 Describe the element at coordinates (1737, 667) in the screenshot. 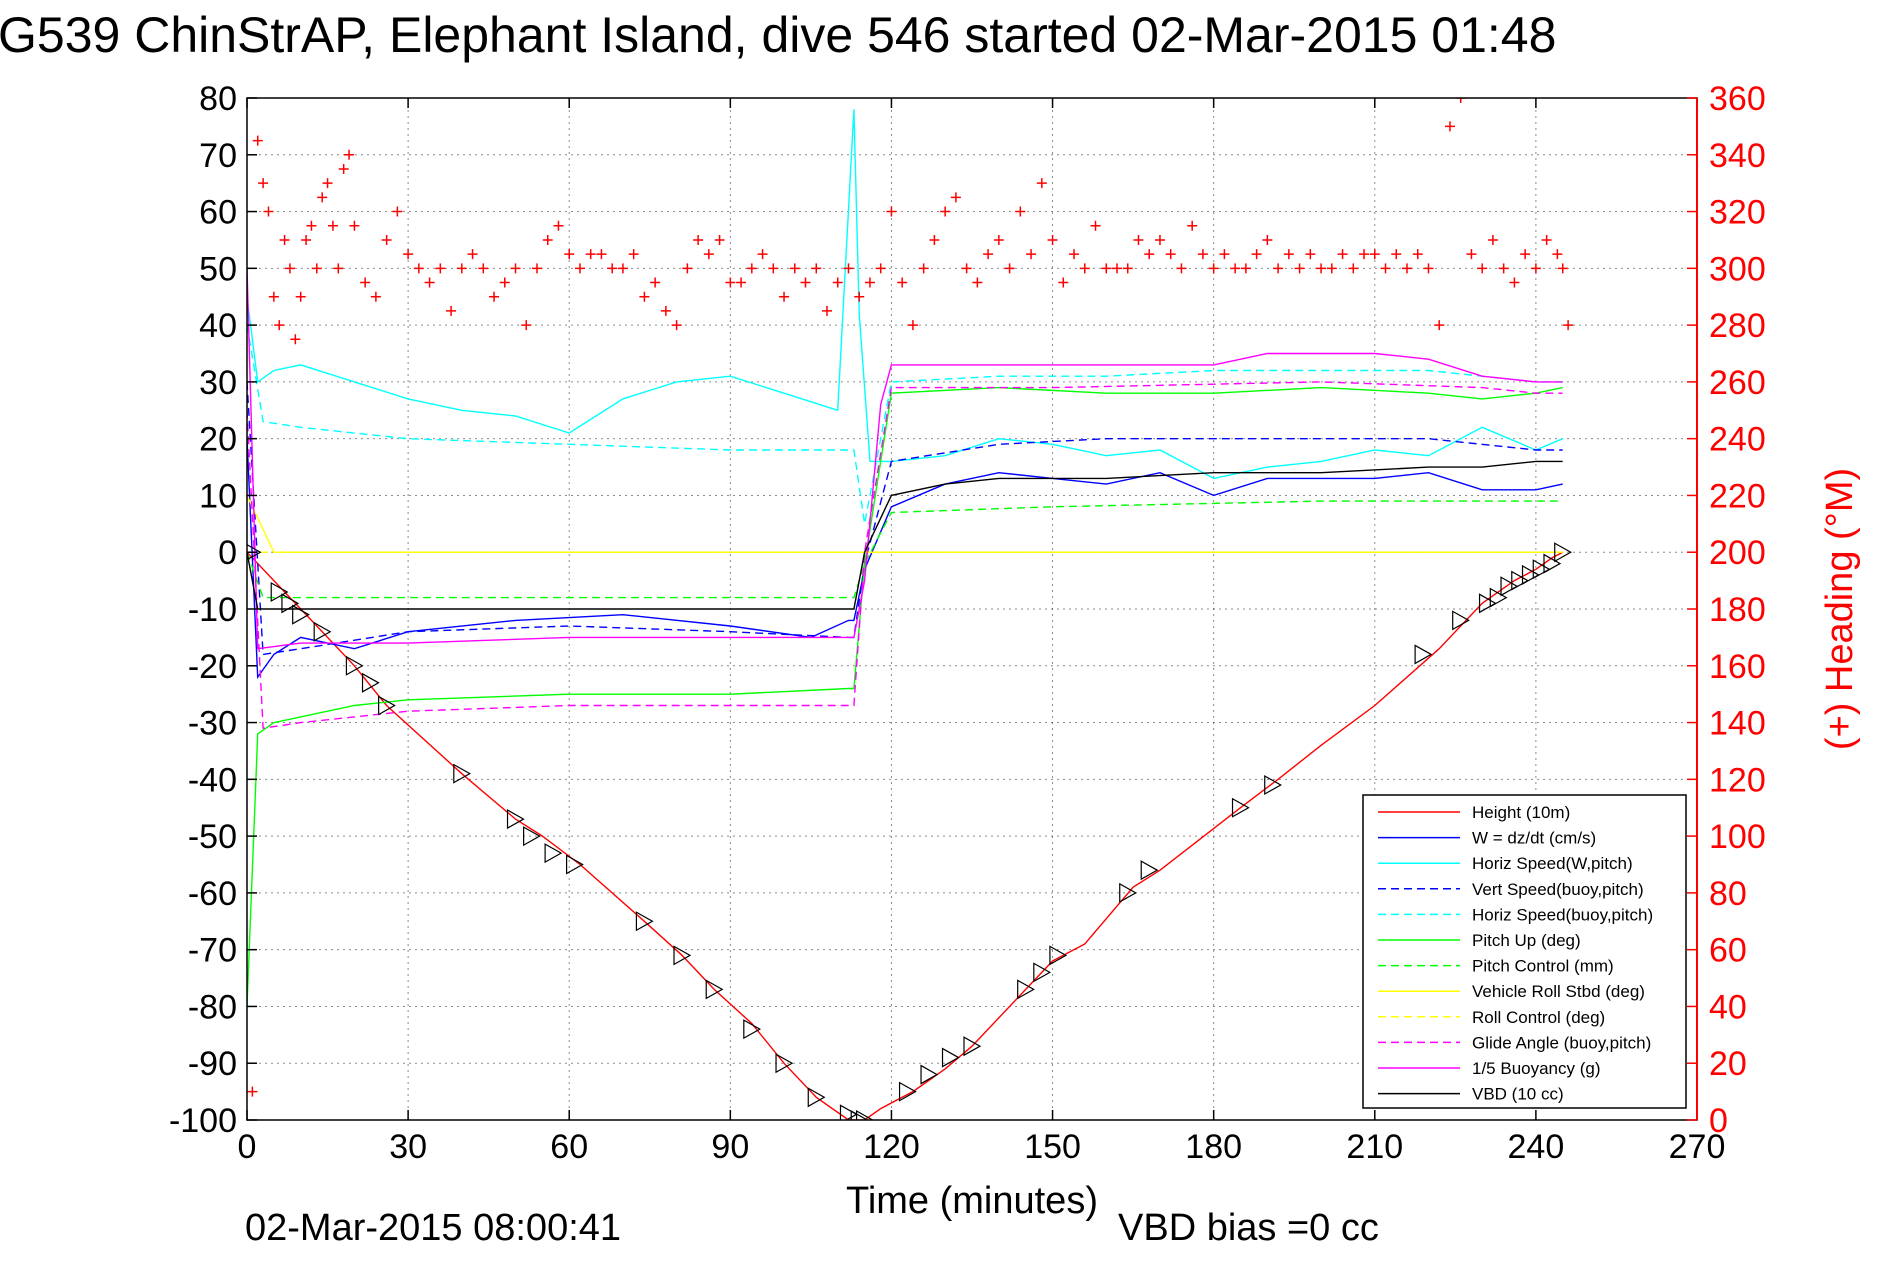

I see `right-tick-label: 160` at that location.